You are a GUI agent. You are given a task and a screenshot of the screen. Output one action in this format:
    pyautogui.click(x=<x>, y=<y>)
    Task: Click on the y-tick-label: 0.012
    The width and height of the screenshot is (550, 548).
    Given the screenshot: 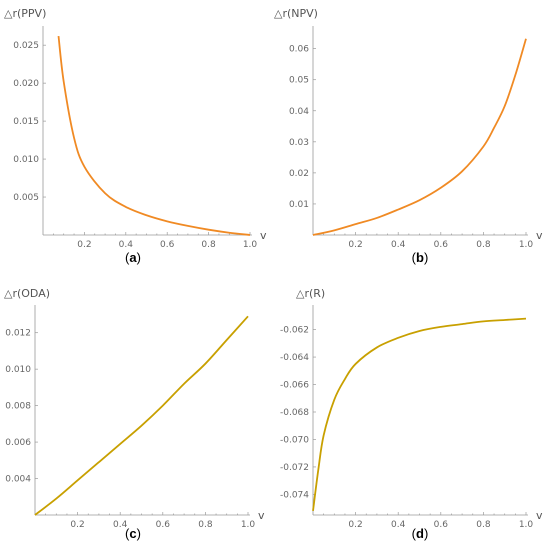 What is the action you would take?
    pyautogui.click(x=18, y=334)
    